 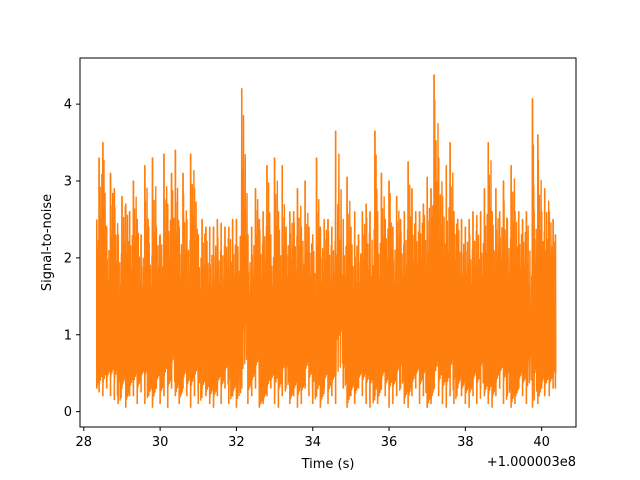 What do you see at coordinates (465, 442) in the screenshot?
I see `x-tick-label: 38` at bounding box center [465, 442].